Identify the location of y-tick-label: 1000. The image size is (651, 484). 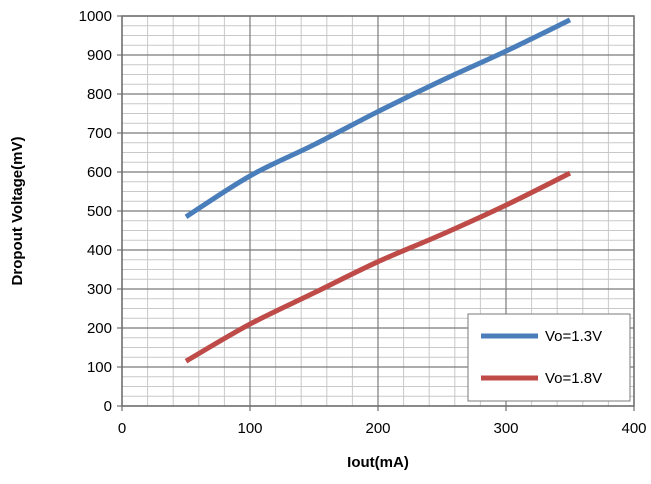
(95, 16).